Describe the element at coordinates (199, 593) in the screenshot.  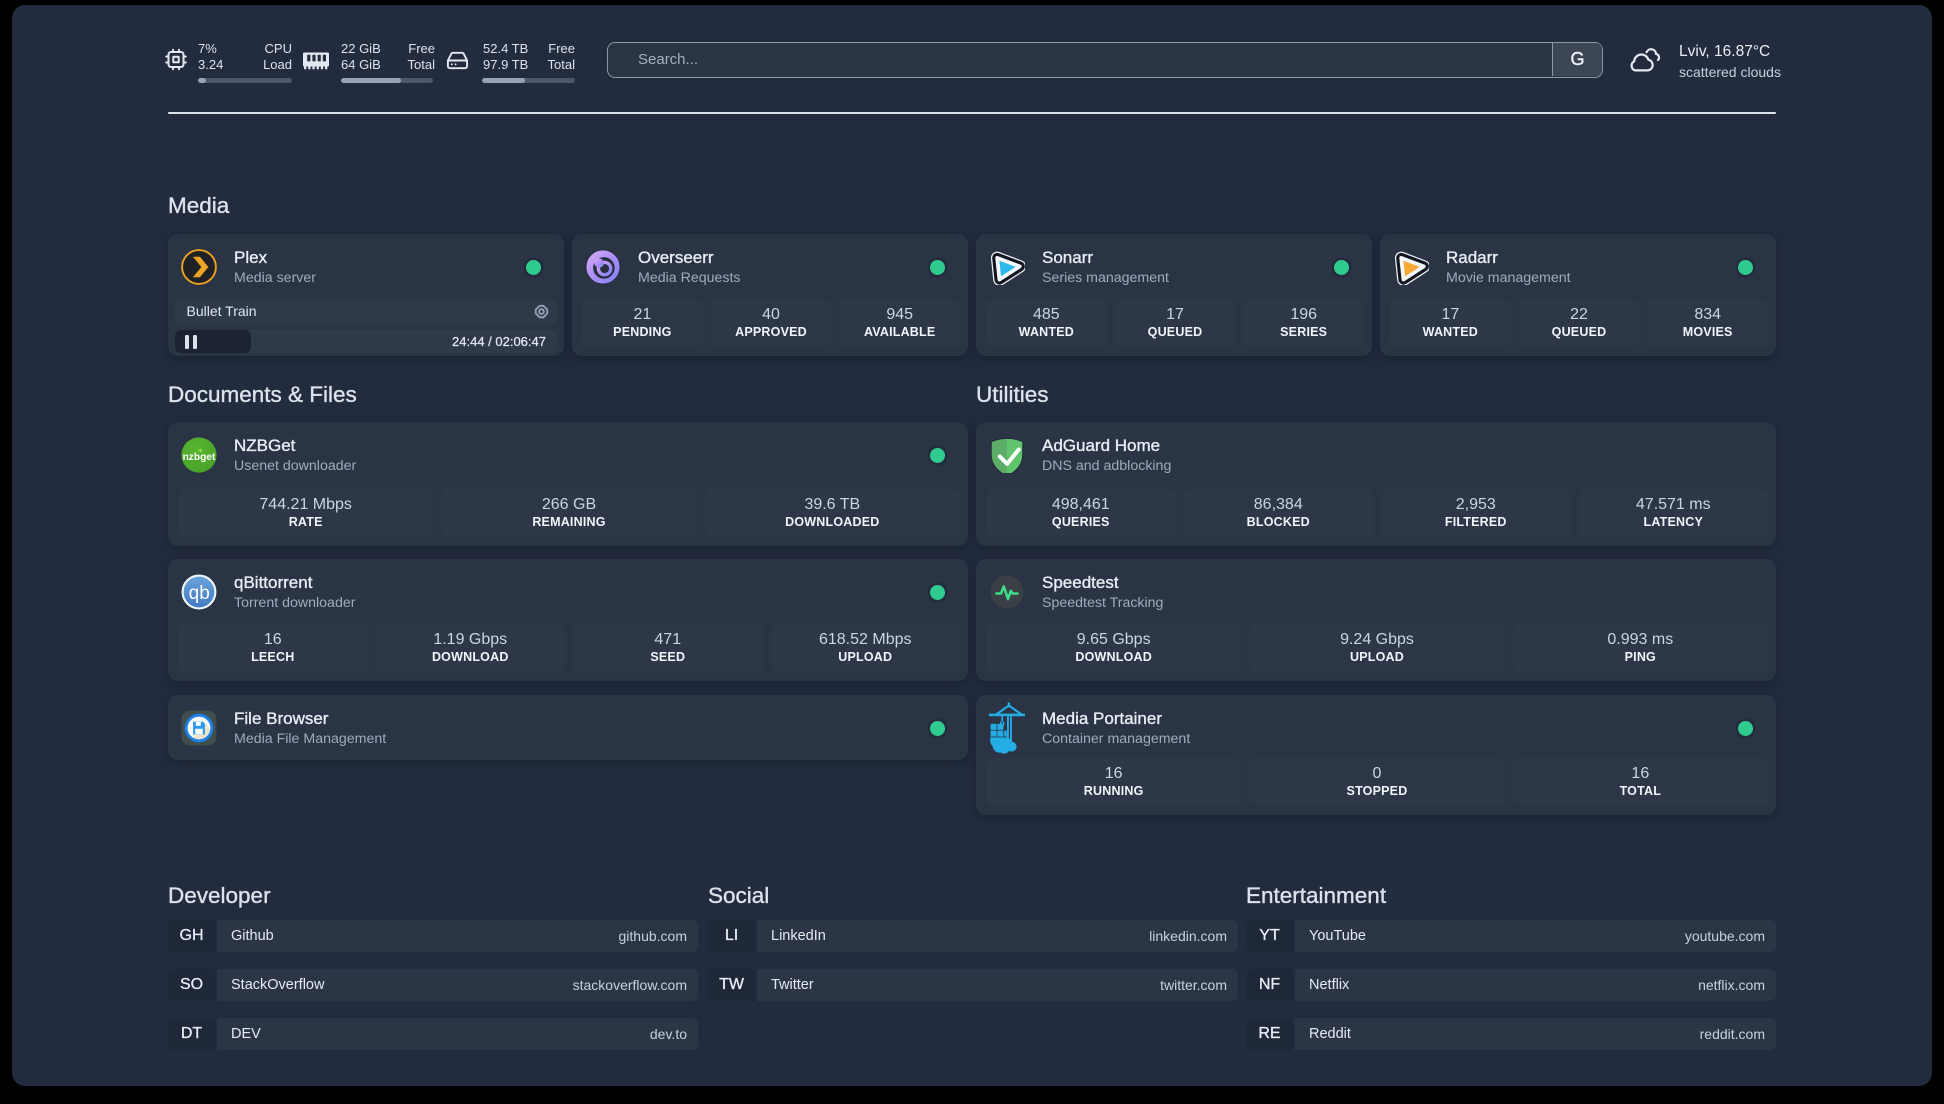
I see `svg-text: qb` at that location.